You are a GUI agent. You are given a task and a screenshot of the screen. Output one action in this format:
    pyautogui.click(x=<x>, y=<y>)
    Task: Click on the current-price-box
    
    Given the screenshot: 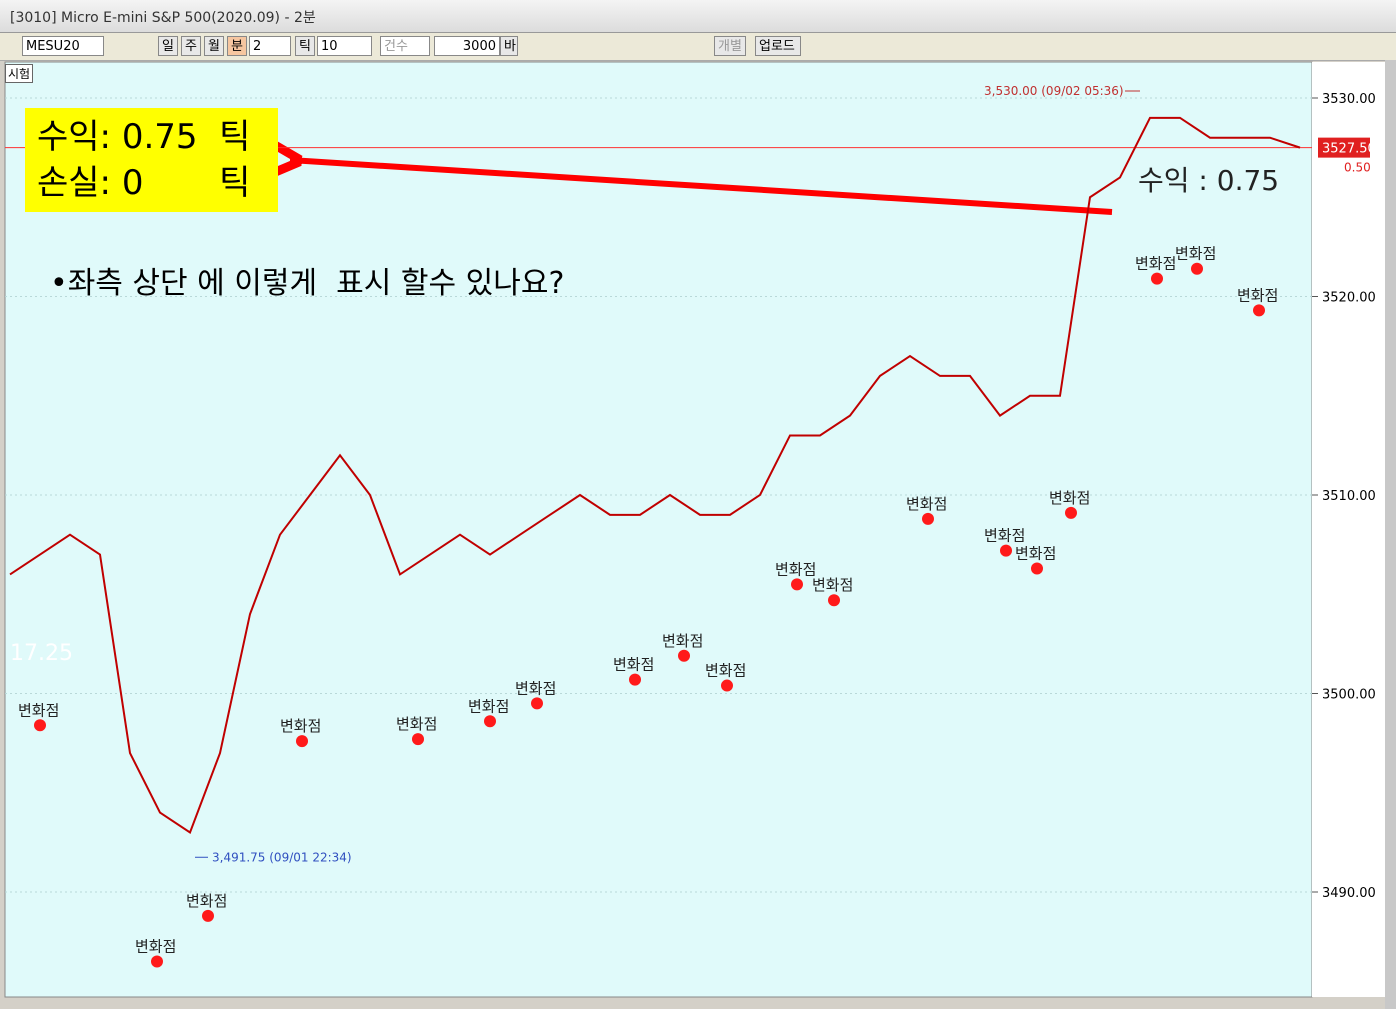 What is the action you would take?
    pyautogui.click(x=1344, y=147)
    